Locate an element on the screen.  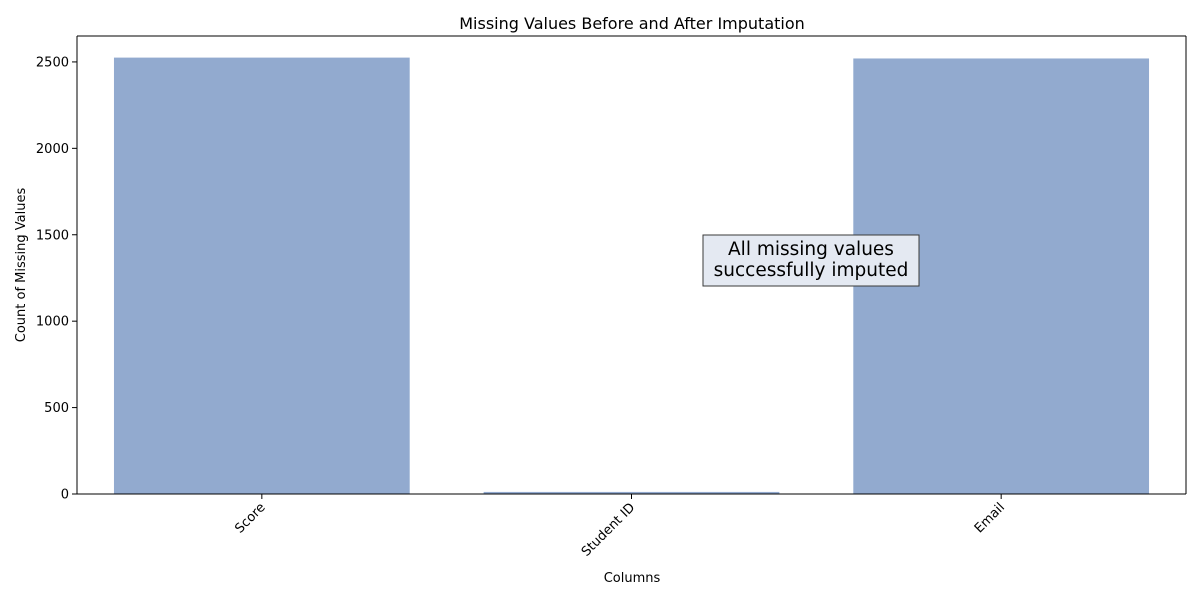
y-tick-label: 1000 is located at coordinates (52, 322).